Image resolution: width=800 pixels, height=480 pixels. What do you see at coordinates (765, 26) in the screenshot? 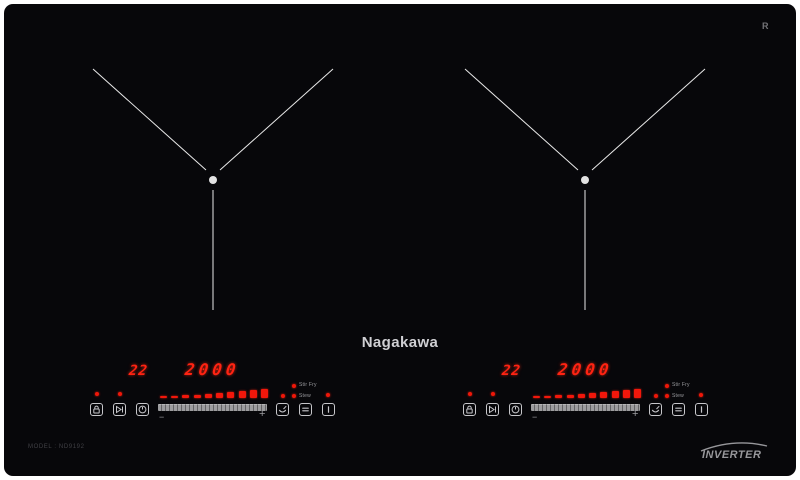
I see `certification-mark: R` at bounding box center [765, 26].